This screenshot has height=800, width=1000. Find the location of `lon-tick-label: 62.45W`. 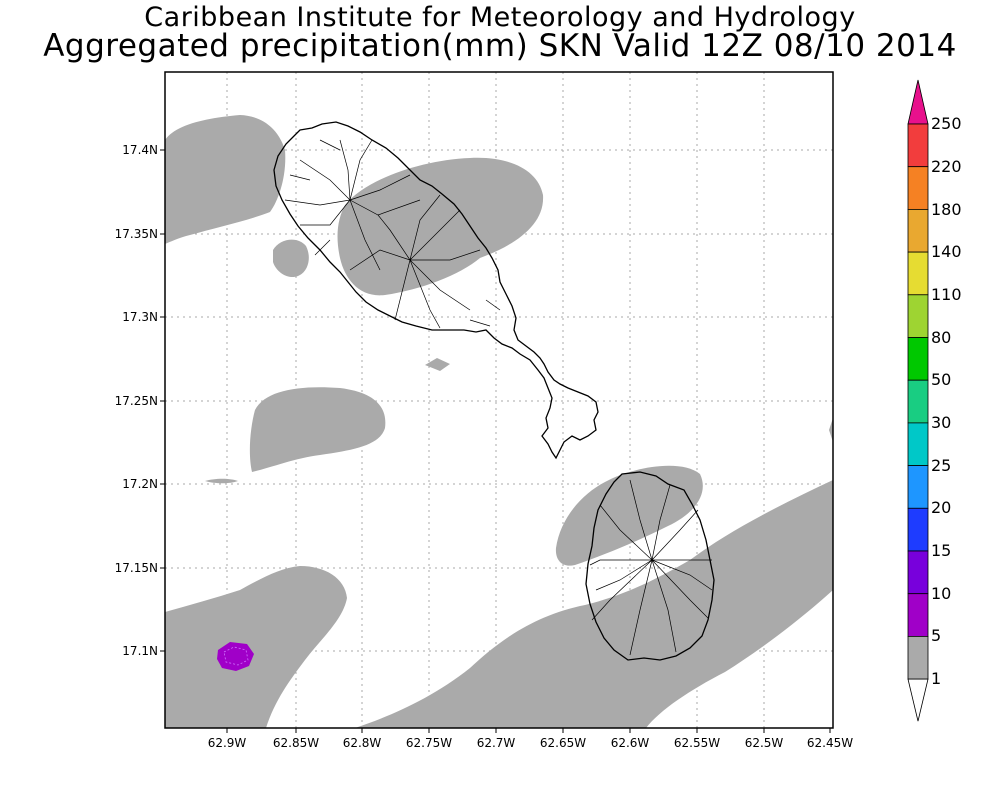

lon-tick-label: 62.45W is located at coordinates (830, 743).